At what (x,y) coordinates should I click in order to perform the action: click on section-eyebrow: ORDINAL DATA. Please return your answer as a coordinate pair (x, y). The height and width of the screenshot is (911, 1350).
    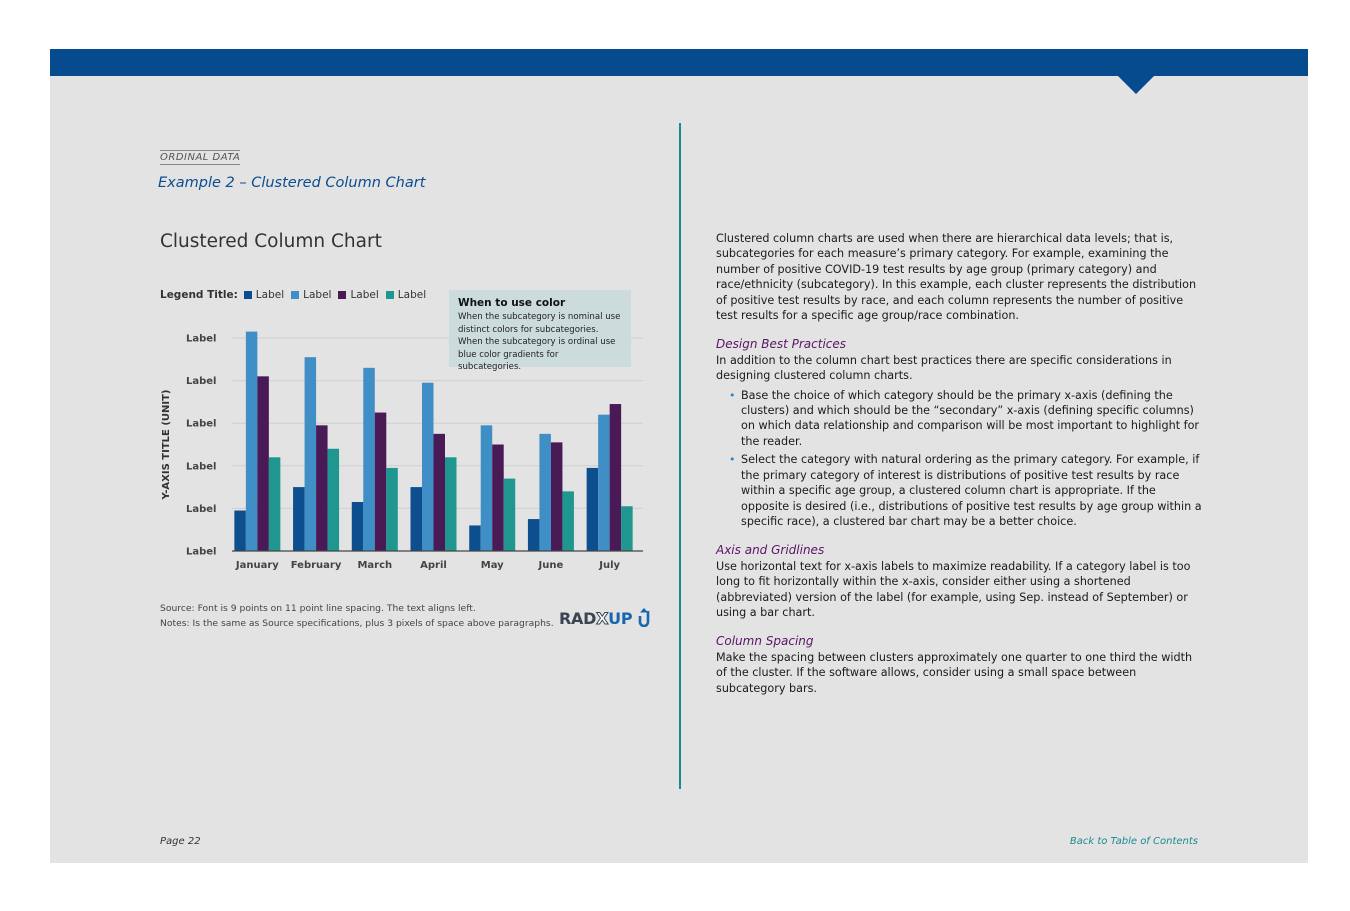
    Looking at the image, I should click on (200, 157).